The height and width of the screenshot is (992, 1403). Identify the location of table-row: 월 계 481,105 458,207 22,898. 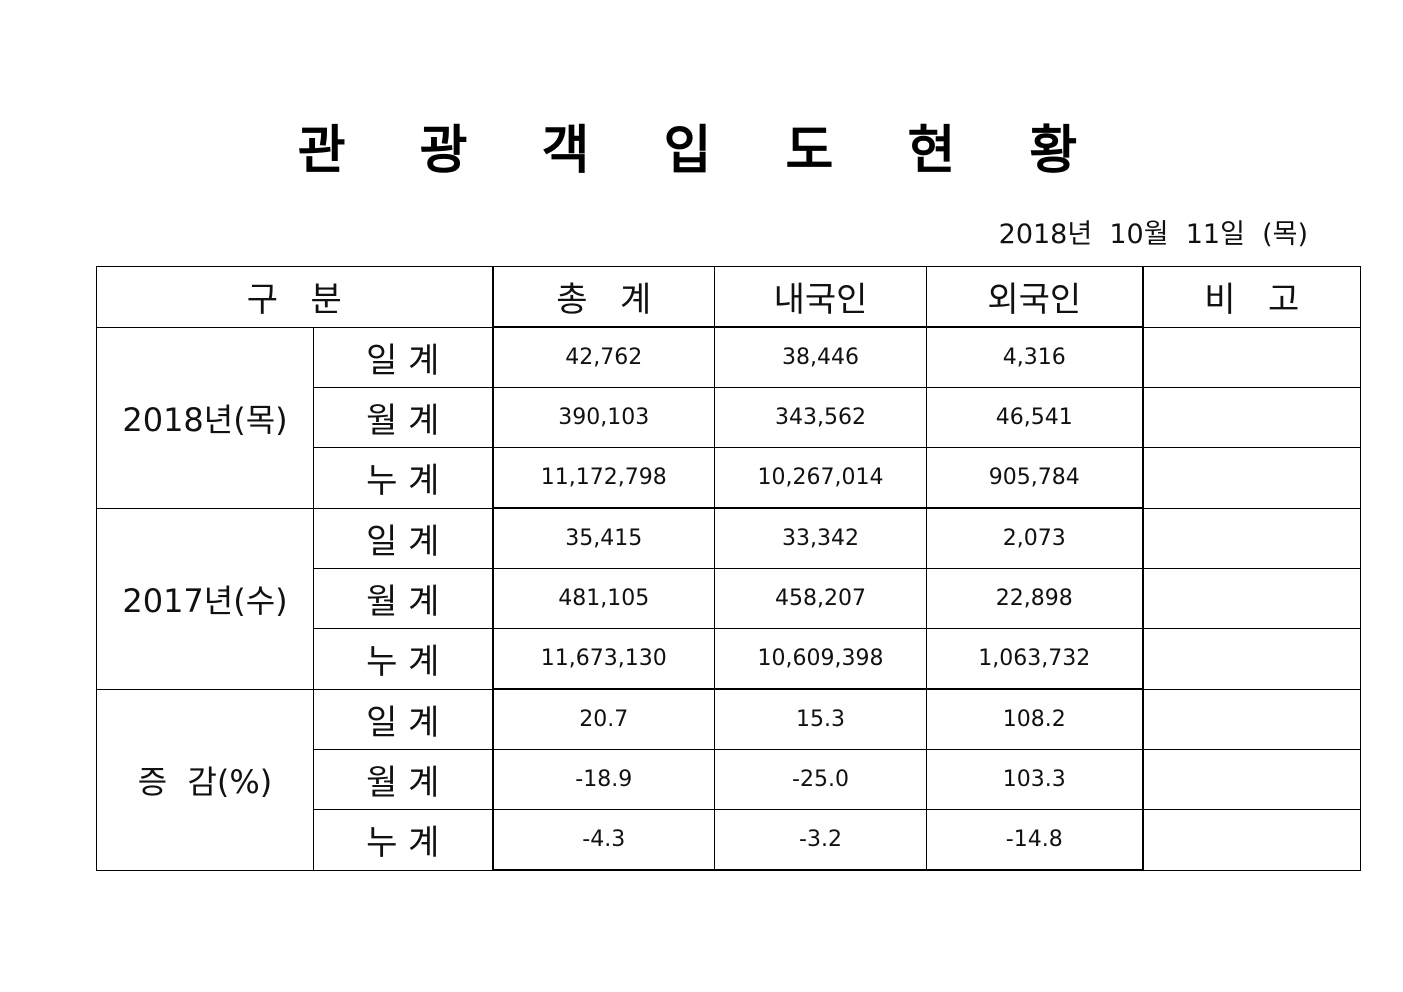
(729, 598).